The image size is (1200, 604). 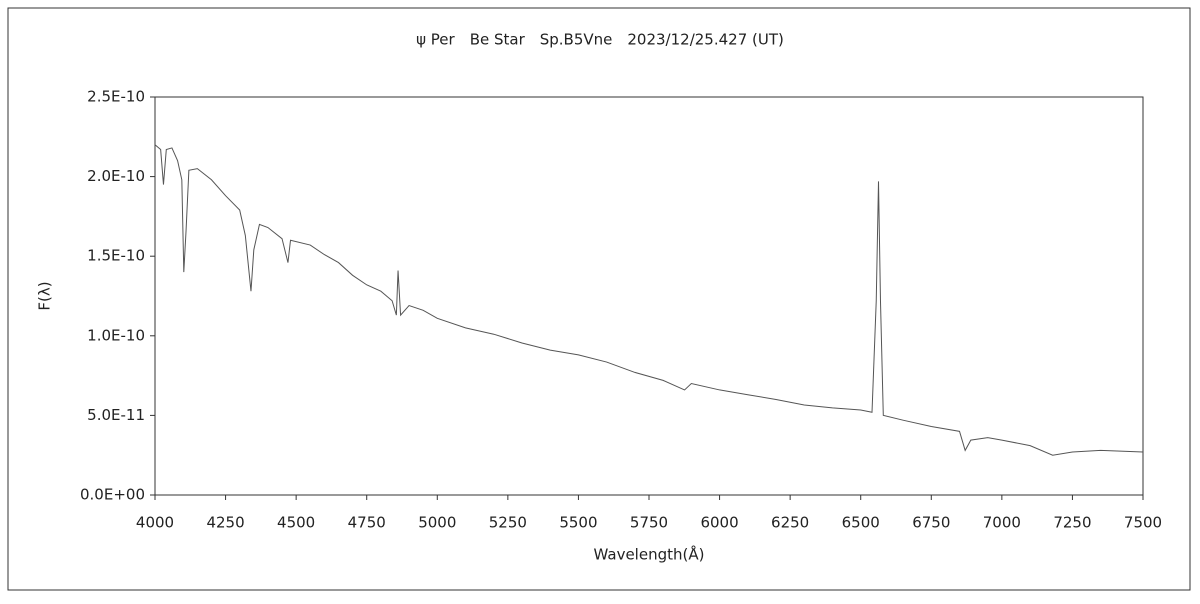 What do you see at coordinates (931, 523) in the screenshot?
I see `x-tick-label: 6750` at bounding box center [931, 523].